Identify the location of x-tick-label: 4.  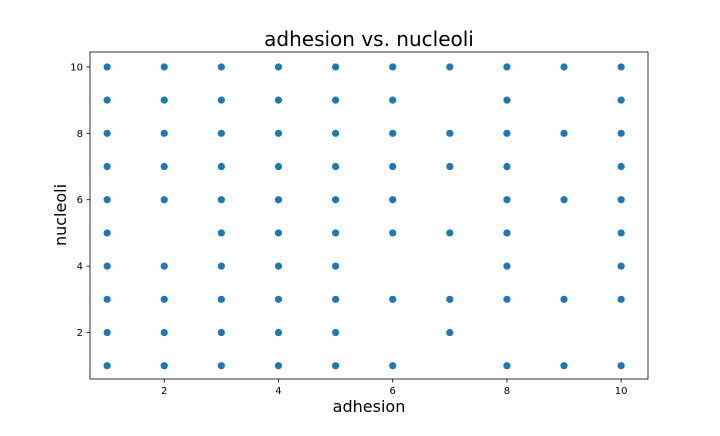
(278, 391).